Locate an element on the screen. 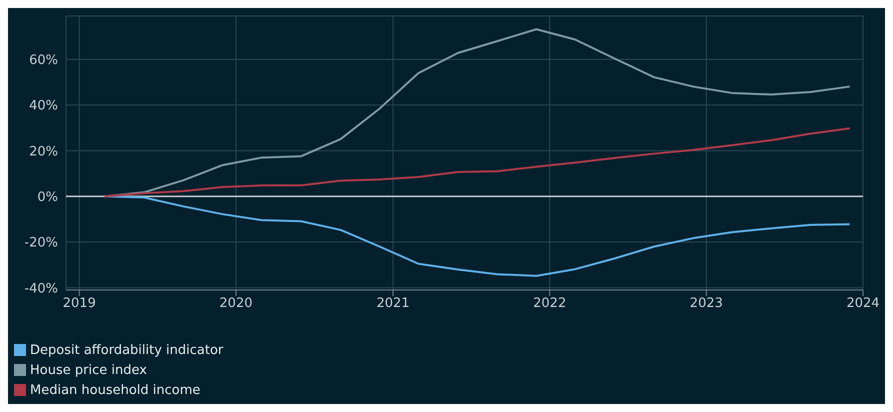  legend-label: Median household income is located at coordinates (115, 390).